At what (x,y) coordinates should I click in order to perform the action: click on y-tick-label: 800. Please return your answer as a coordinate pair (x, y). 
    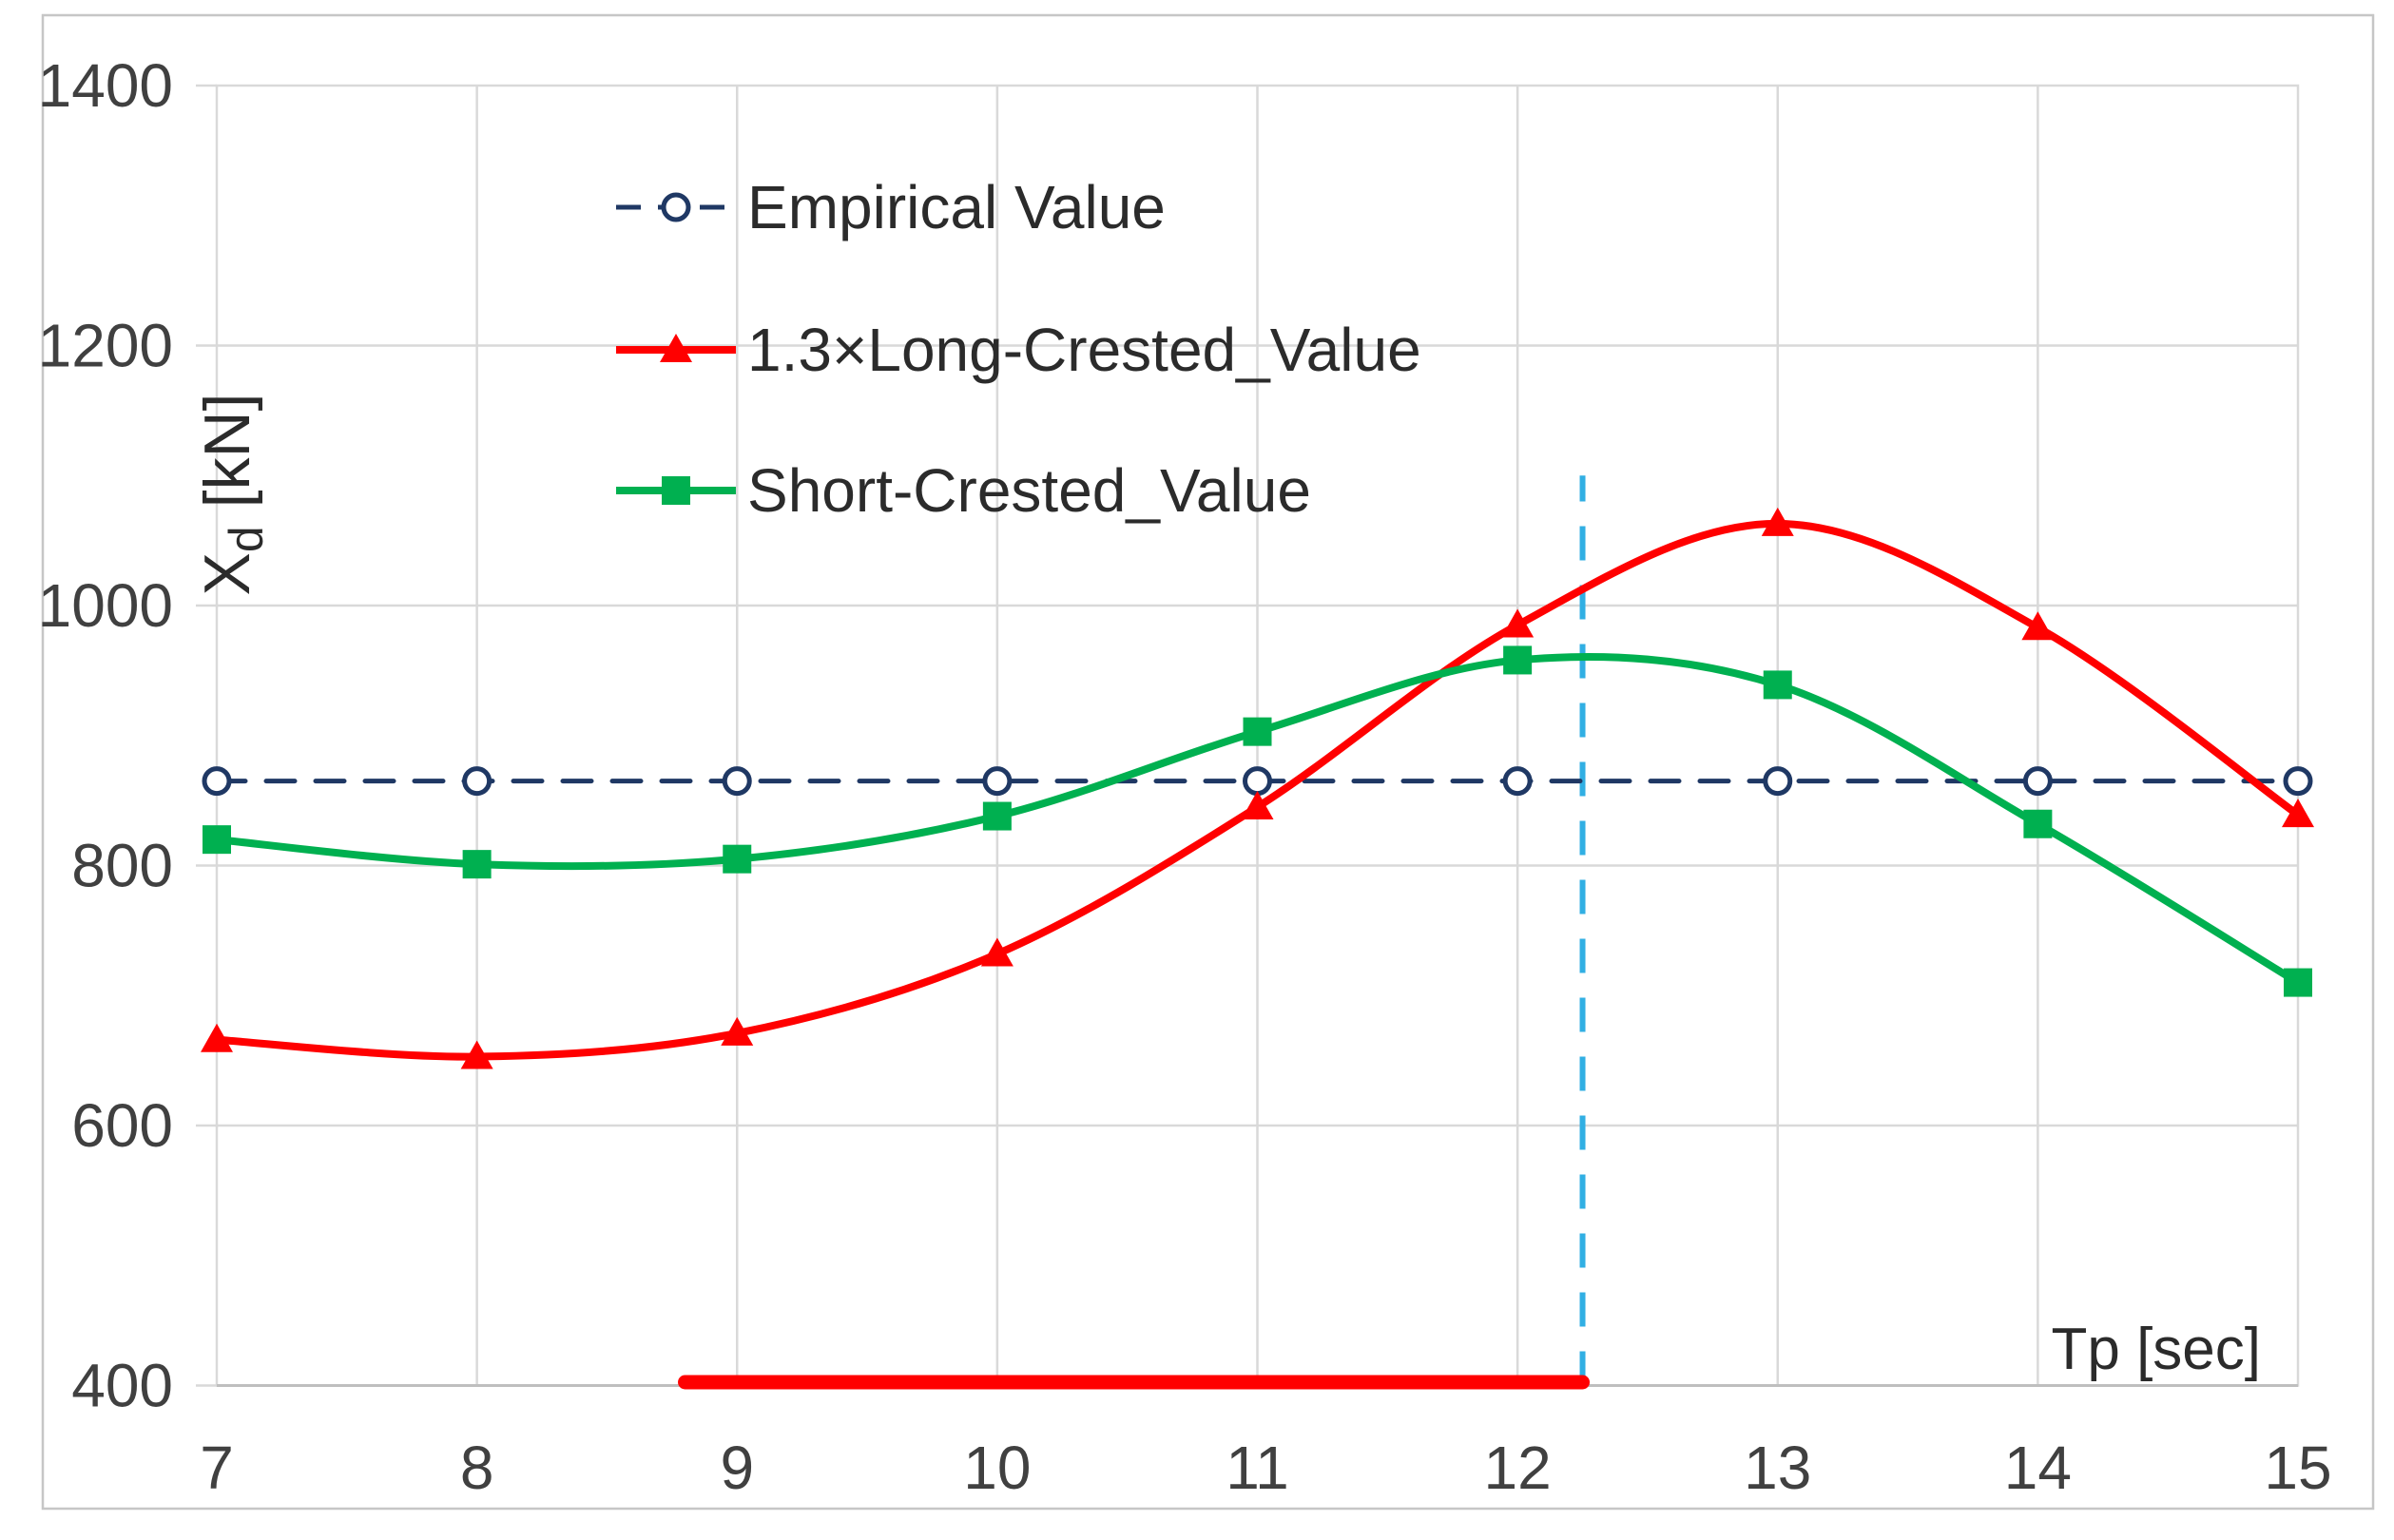
    Looking at the image, I should click on (122, 866).